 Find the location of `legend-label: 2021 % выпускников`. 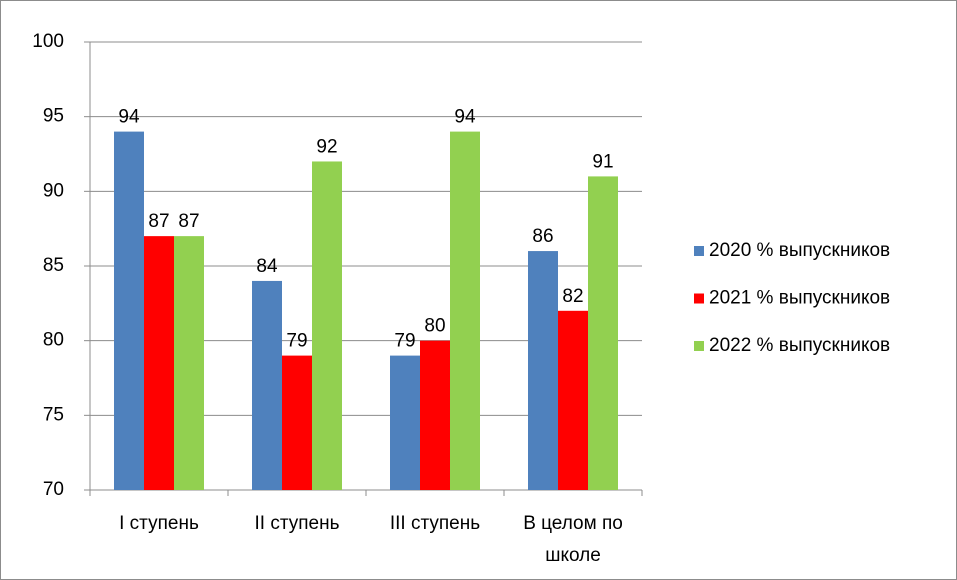

legend-label: 2021 % выпускников is located at coordinates (799, 298).